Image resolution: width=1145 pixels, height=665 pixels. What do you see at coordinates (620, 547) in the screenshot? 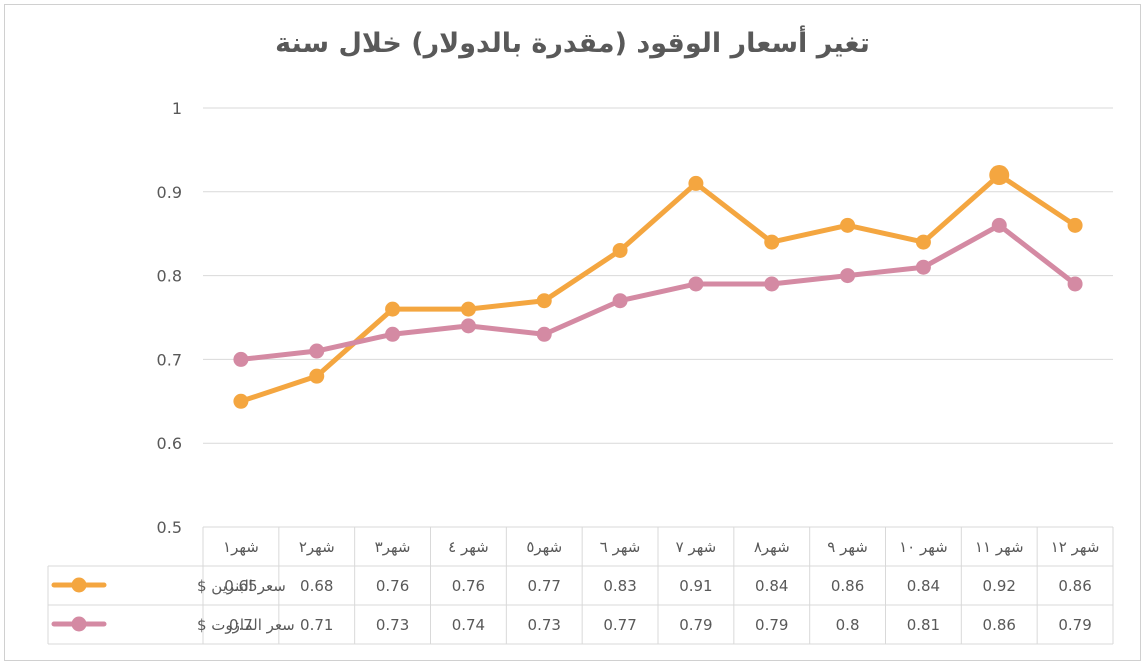
I see `x-category-label: شهر ٦` at bounding box center [620, 547].